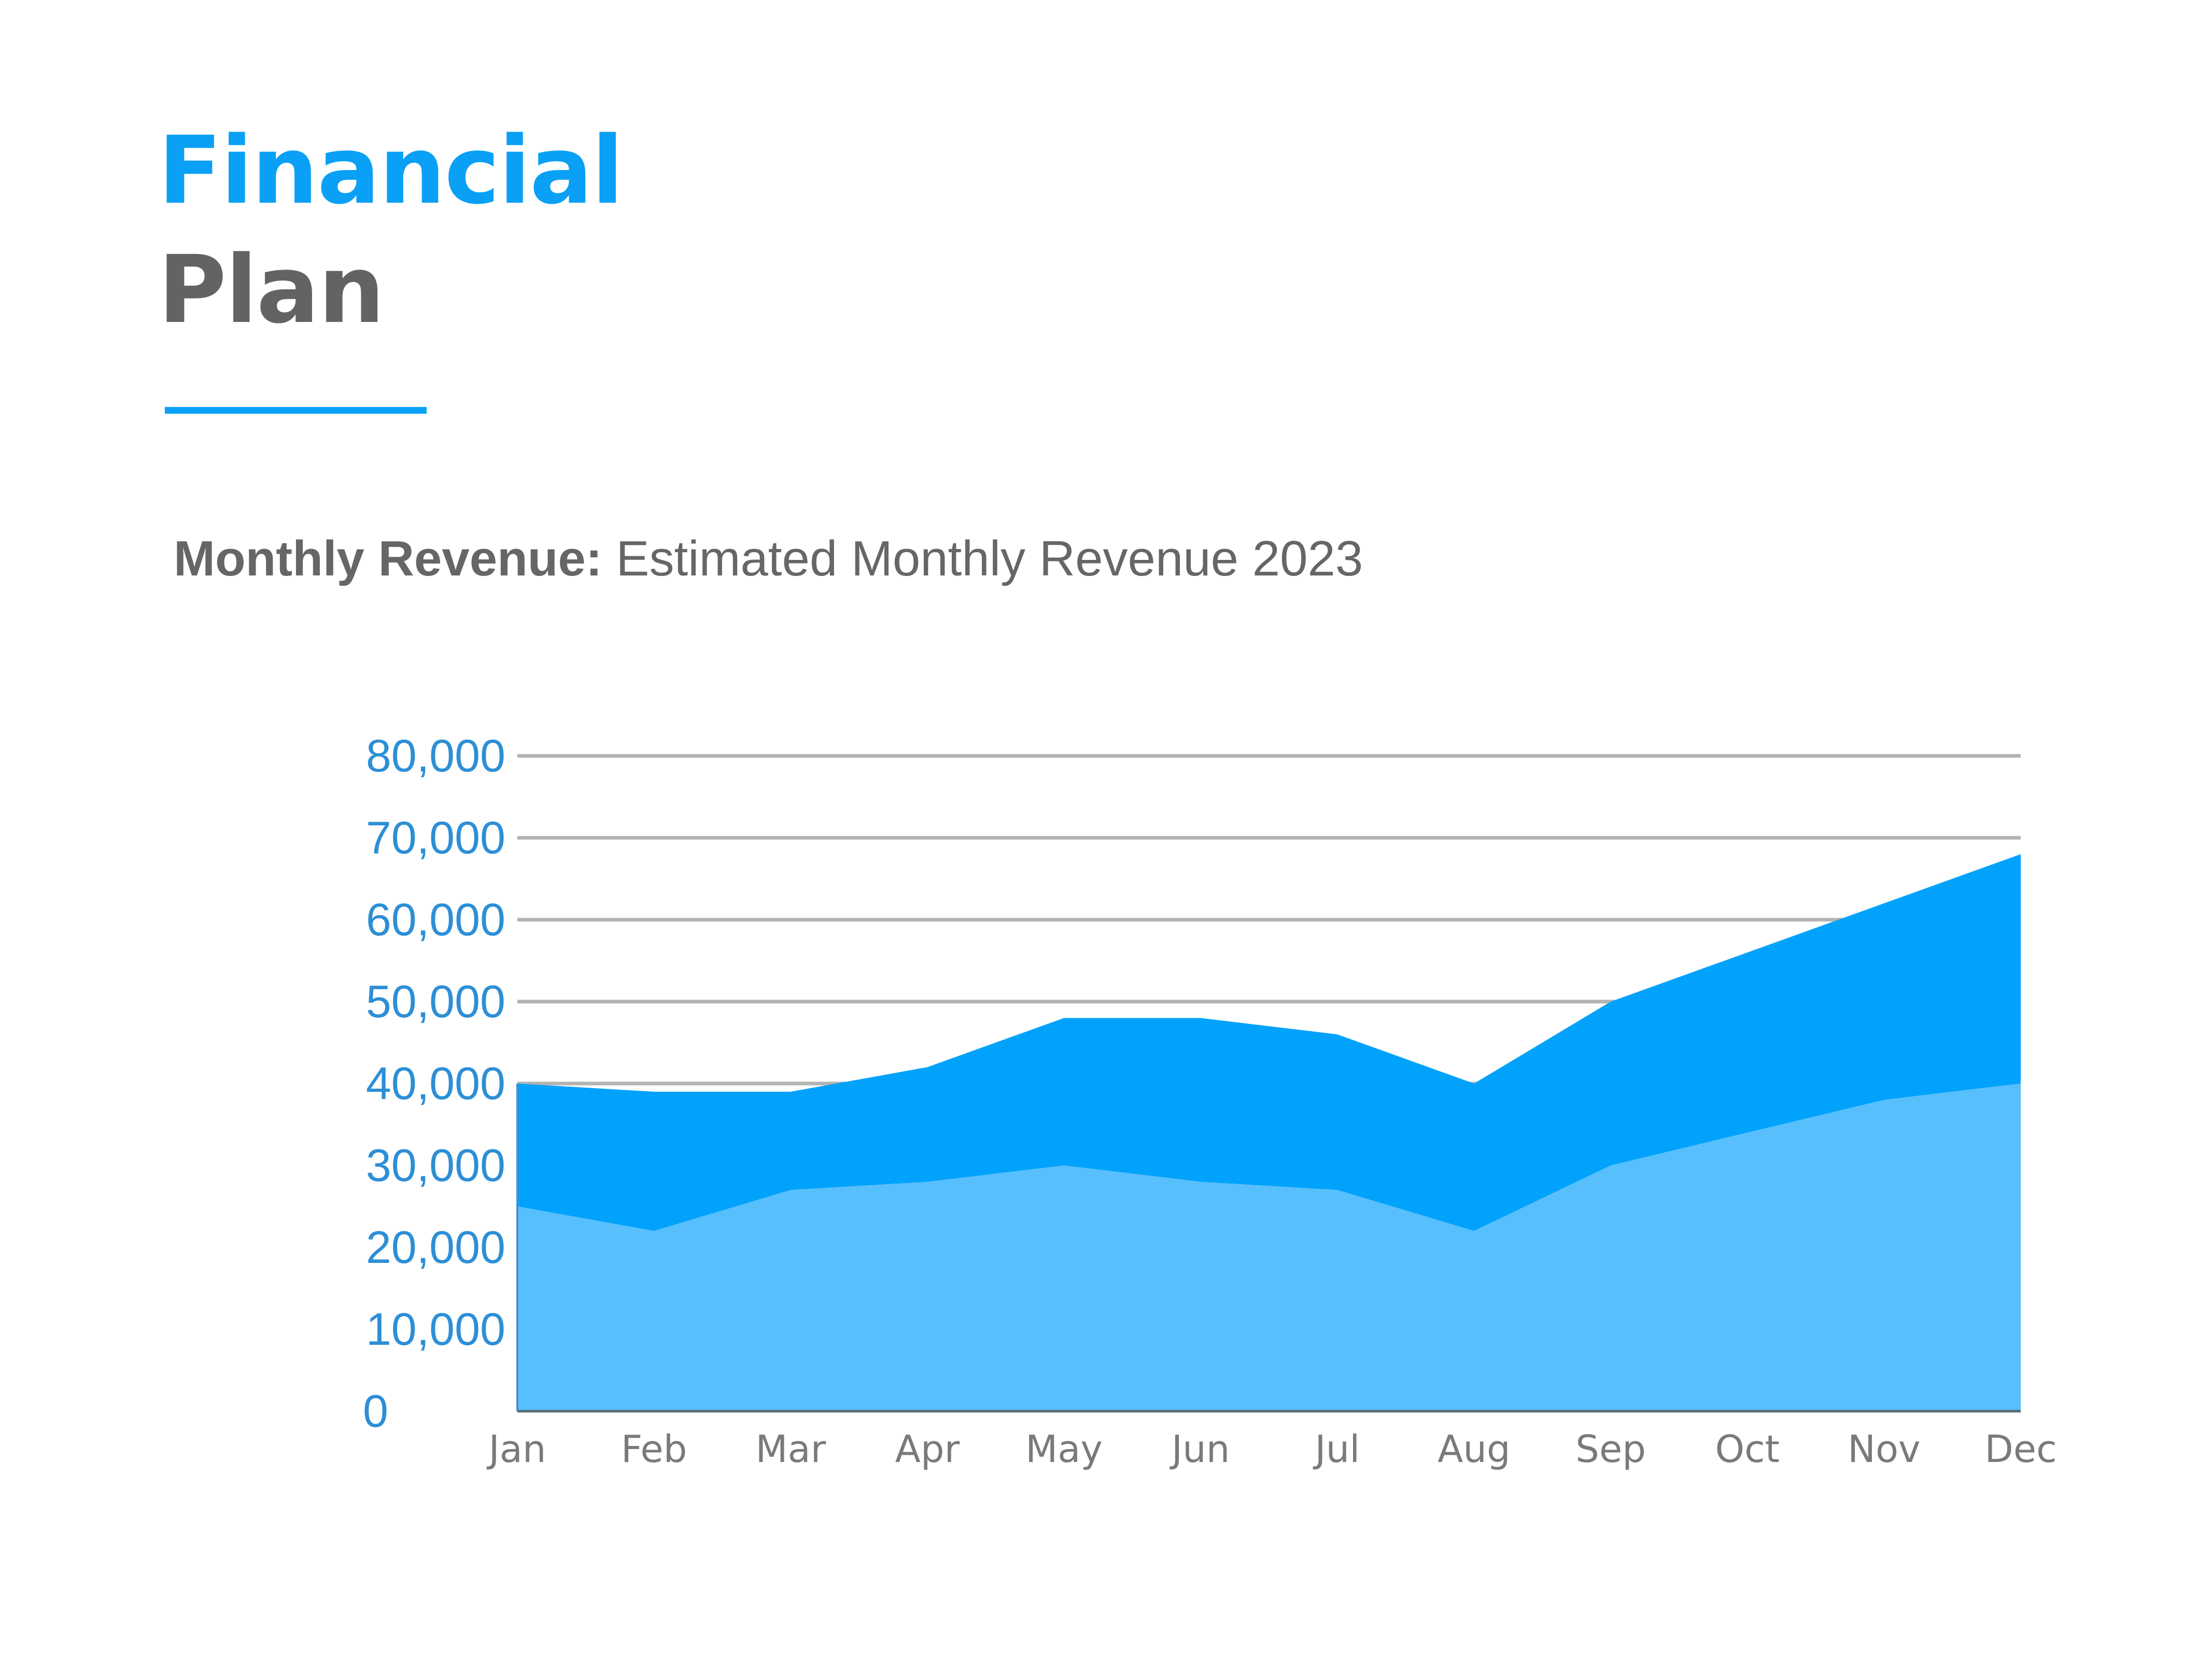  I want to click on y-tick-label: 80,000, so click(435, 756).